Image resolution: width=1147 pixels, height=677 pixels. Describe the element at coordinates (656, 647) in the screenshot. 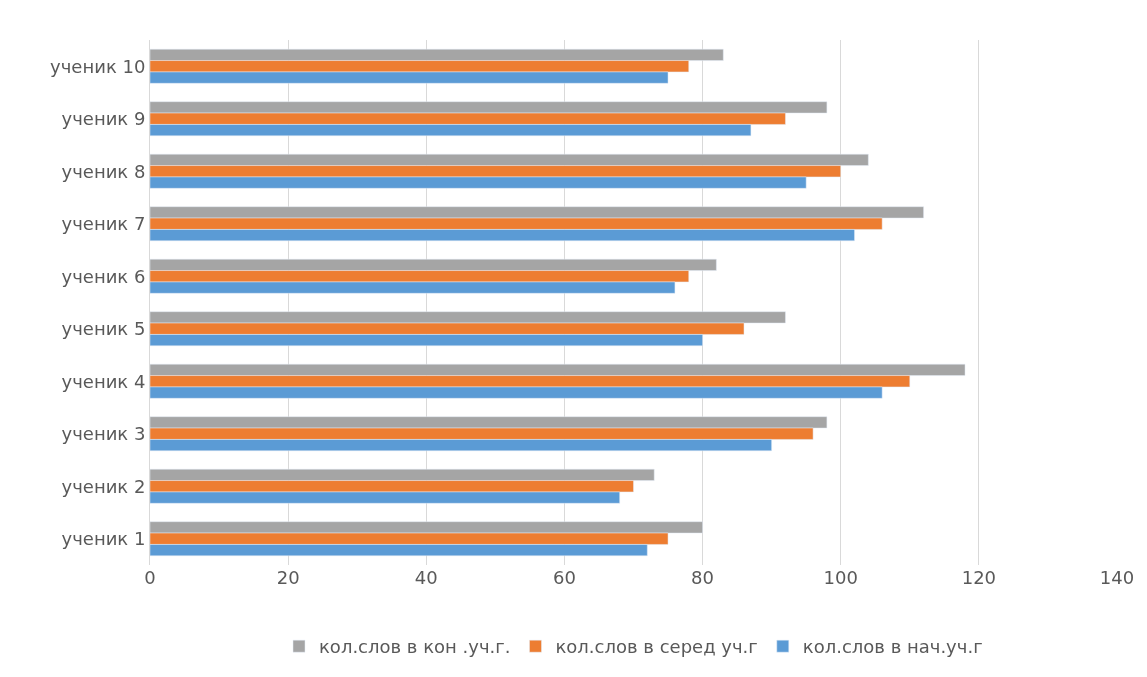

I see `legend-label: кол.слов в серед уч.г` at that location.